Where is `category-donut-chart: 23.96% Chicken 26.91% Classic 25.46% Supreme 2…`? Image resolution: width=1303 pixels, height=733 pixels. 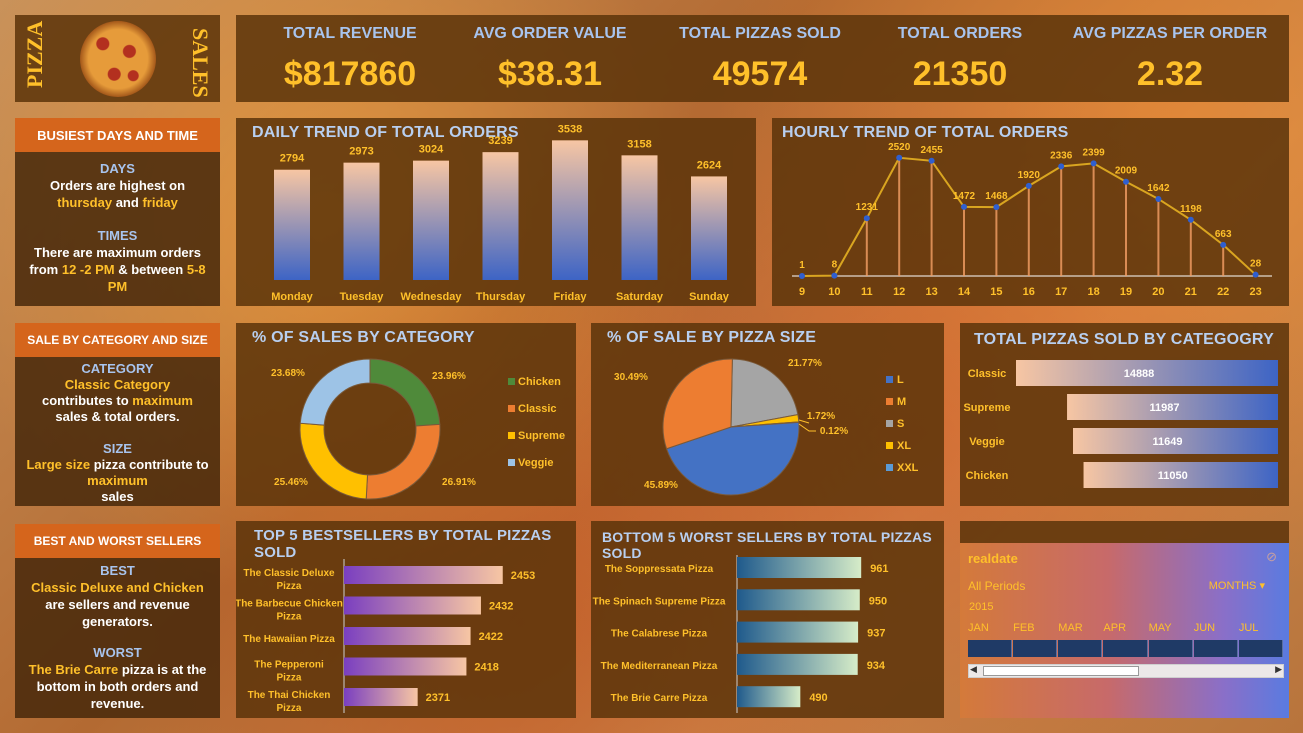
category-donut-chart: 23.96% Chicken 26.91% Classic 25.46% Supreme 2… is located at coordinates (418, 429).